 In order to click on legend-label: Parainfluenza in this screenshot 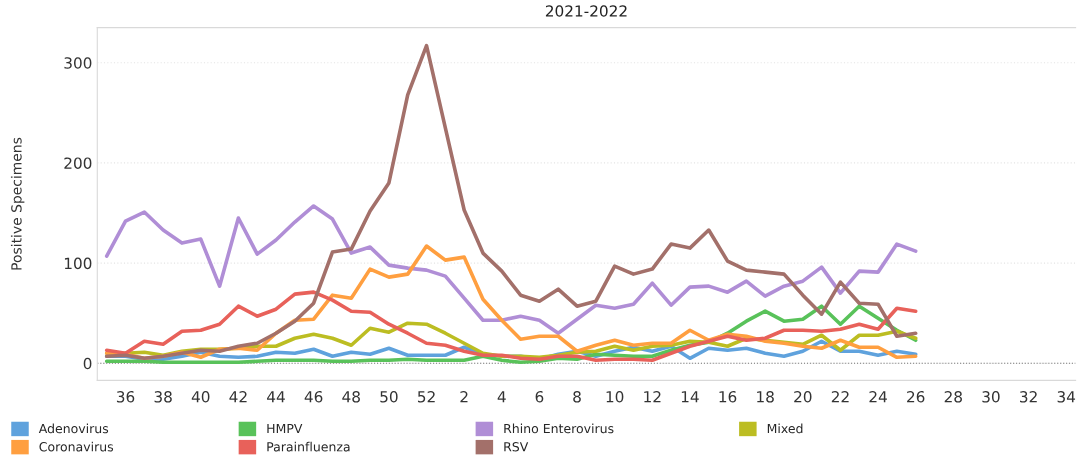, I will do `click(308, 446)`.